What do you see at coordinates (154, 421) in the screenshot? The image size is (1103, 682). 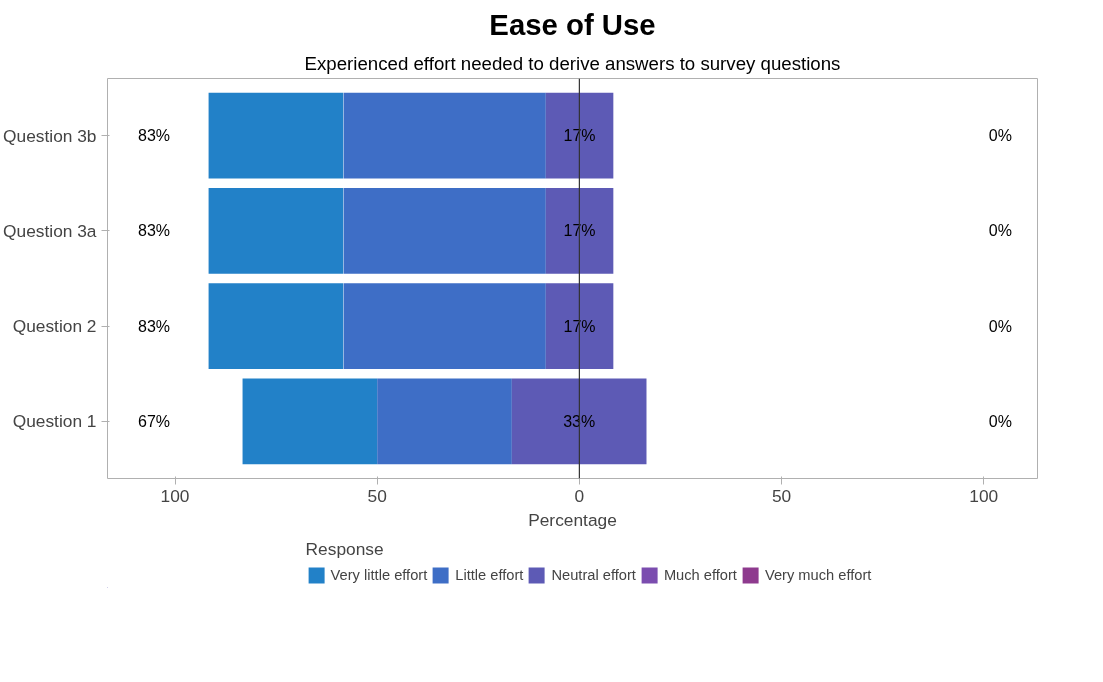 I see `annotation: 67%` at bounding box center [154, 421].